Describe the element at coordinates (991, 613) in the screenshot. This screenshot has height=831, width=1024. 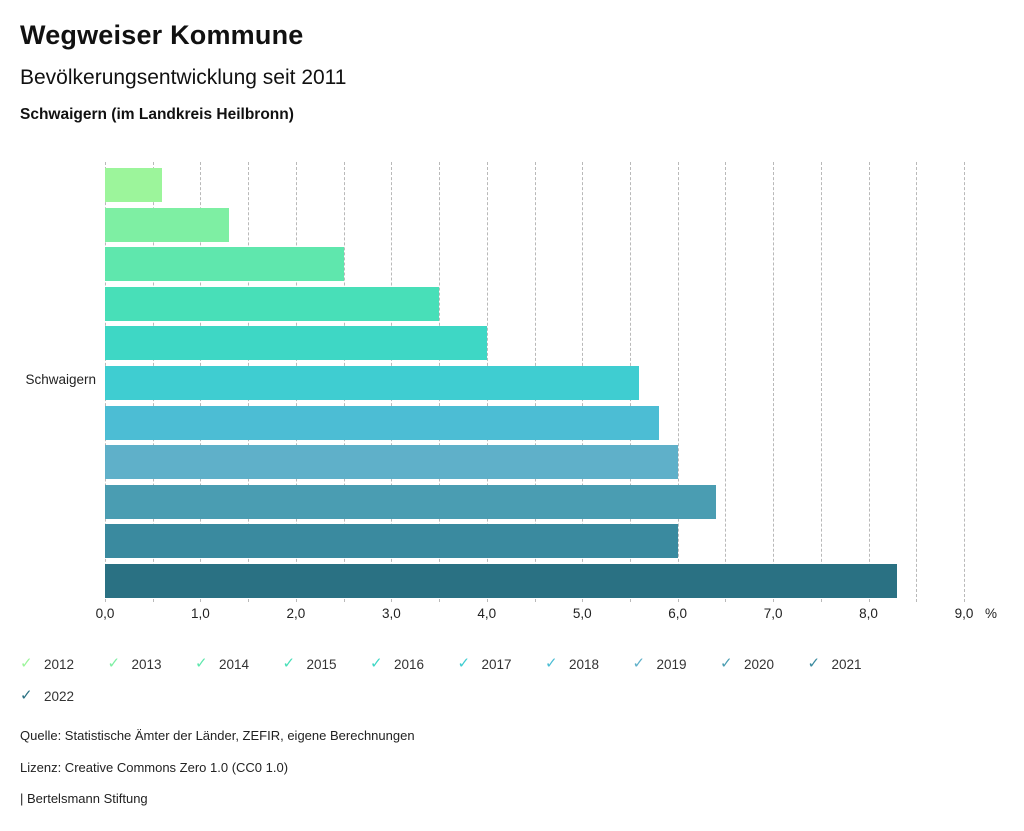
I see `x-axis-unit-label: %` at that location.